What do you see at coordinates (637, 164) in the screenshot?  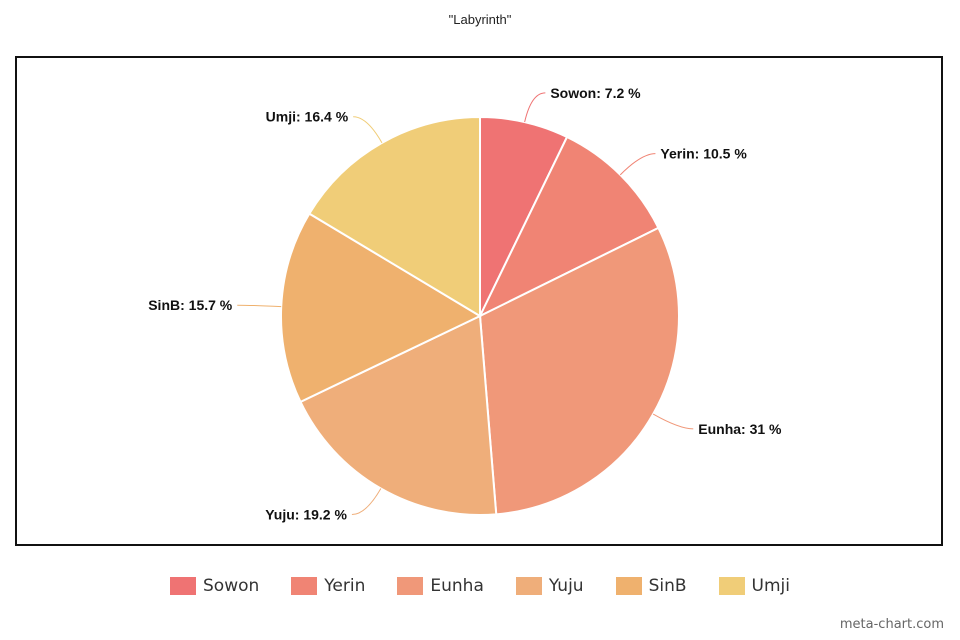 I see `leader-line-yerin` at bounding box center [637, 164].